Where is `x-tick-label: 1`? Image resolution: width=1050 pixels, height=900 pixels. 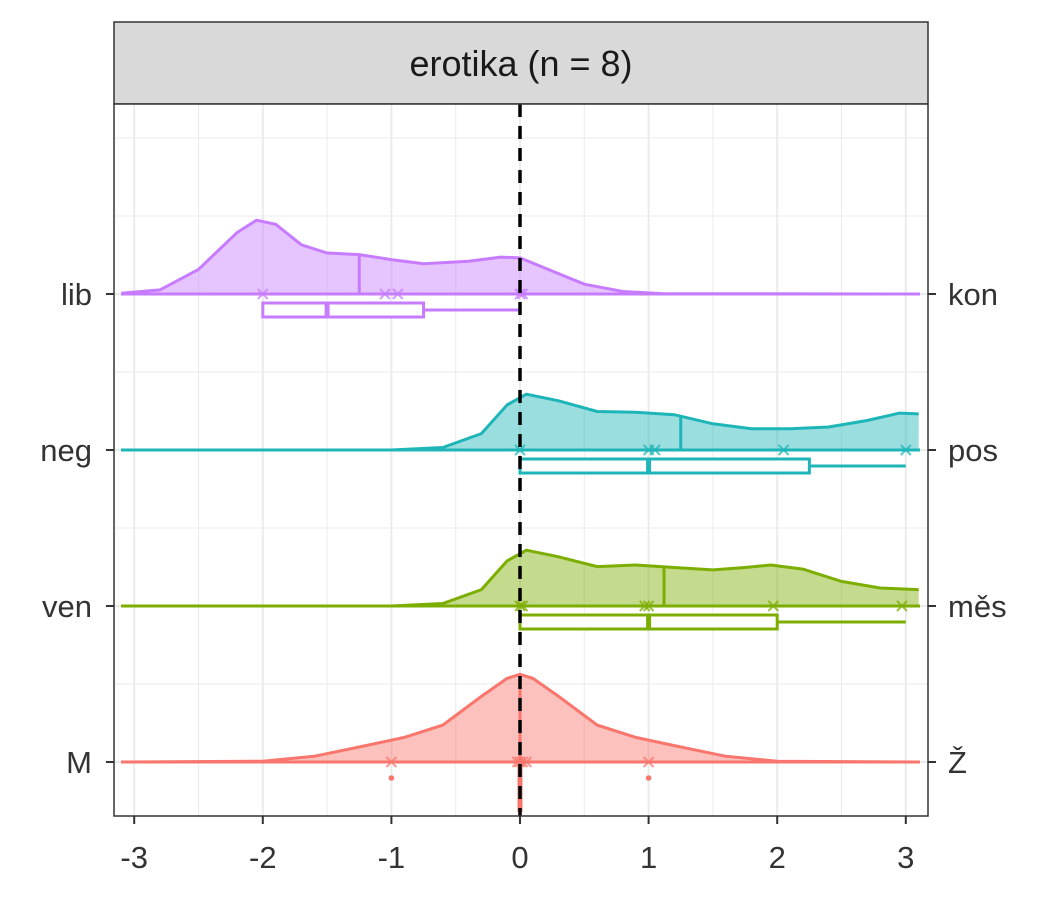 x-tick-label: 1 is located at coordinates (648, 857).